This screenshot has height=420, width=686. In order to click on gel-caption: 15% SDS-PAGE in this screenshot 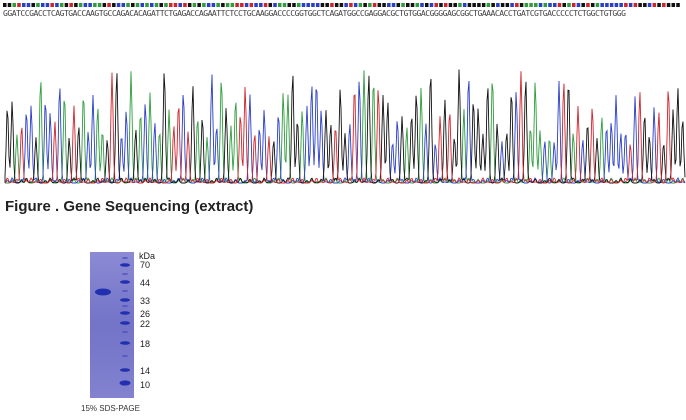, I will do `click(110, 408)`.